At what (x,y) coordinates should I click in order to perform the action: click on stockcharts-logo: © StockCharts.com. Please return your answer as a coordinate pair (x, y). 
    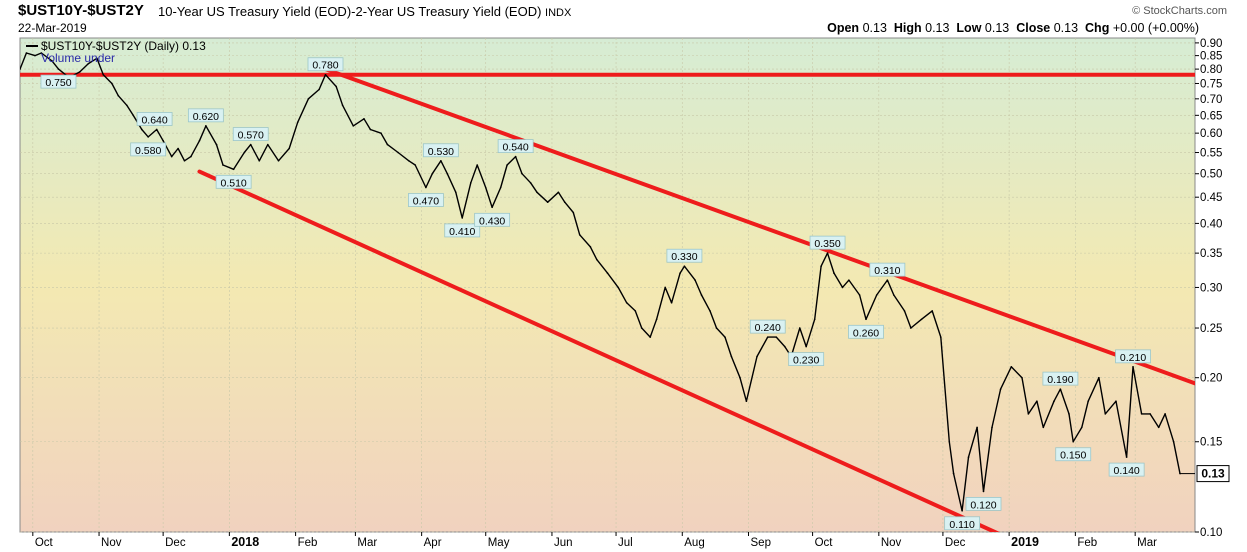
    Looking at the image, I should click on (1179, 11).